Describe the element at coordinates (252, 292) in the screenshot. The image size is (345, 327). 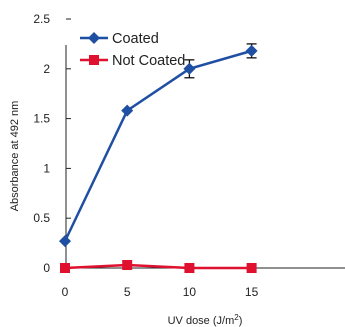
I see `x-tick-label: 15` at that location.